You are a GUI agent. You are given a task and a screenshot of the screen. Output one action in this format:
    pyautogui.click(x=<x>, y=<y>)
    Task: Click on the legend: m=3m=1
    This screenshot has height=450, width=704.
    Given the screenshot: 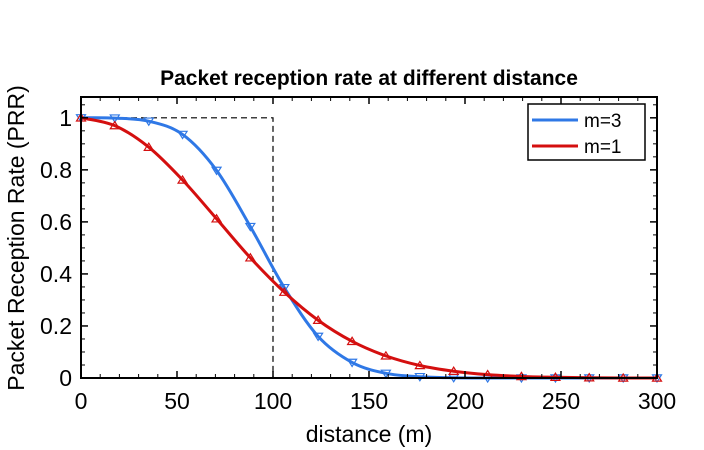 What is the action you would take?
    pyautogui.click(x=586, y=132)
    